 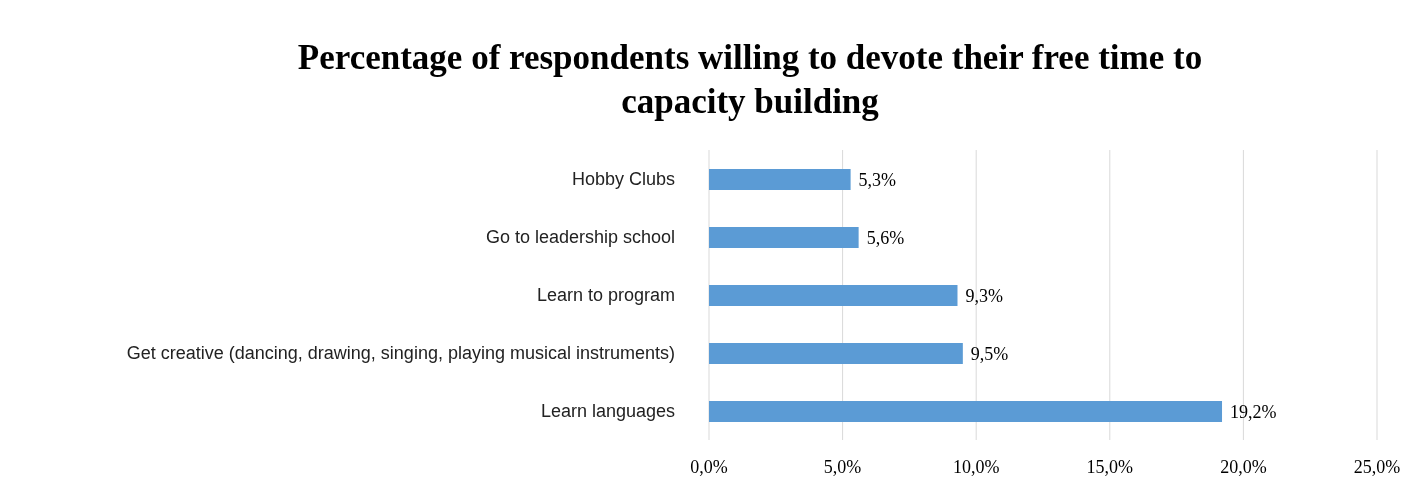 I want to click on data-label: 5,3%, so click(x=877, y=179).